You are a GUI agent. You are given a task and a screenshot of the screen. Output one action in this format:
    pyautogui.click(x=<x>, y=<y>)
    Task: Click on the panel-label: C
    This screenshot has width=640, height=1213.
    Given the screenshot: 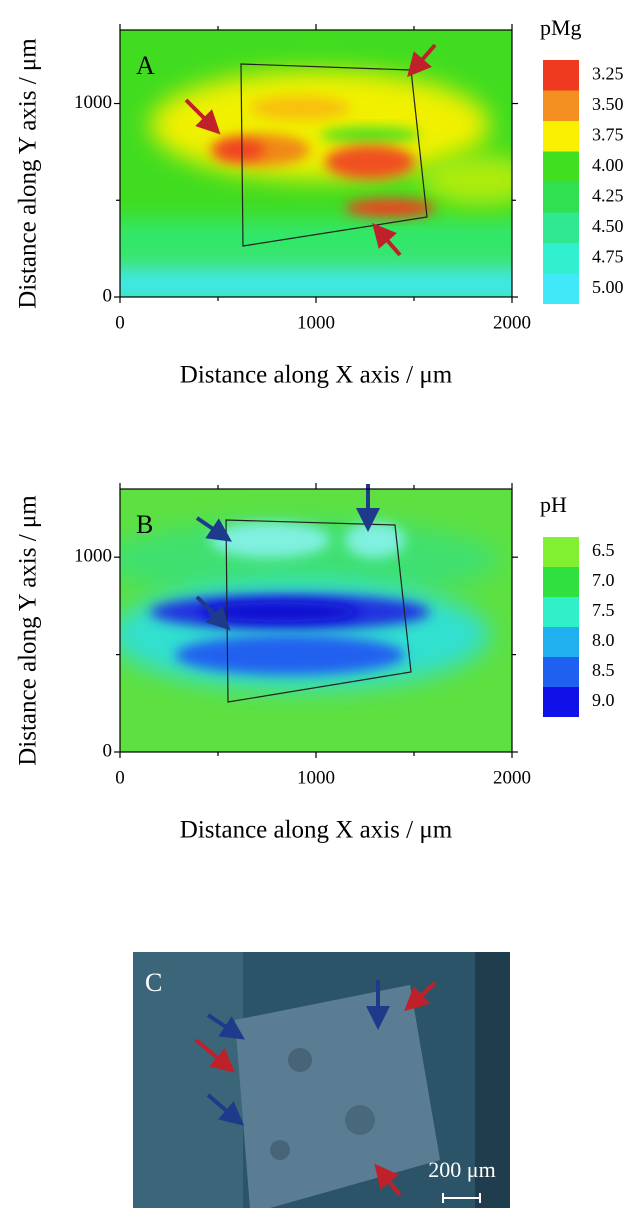 What is the action you would take?
    pyautogui.click(x=153, y=982)
    